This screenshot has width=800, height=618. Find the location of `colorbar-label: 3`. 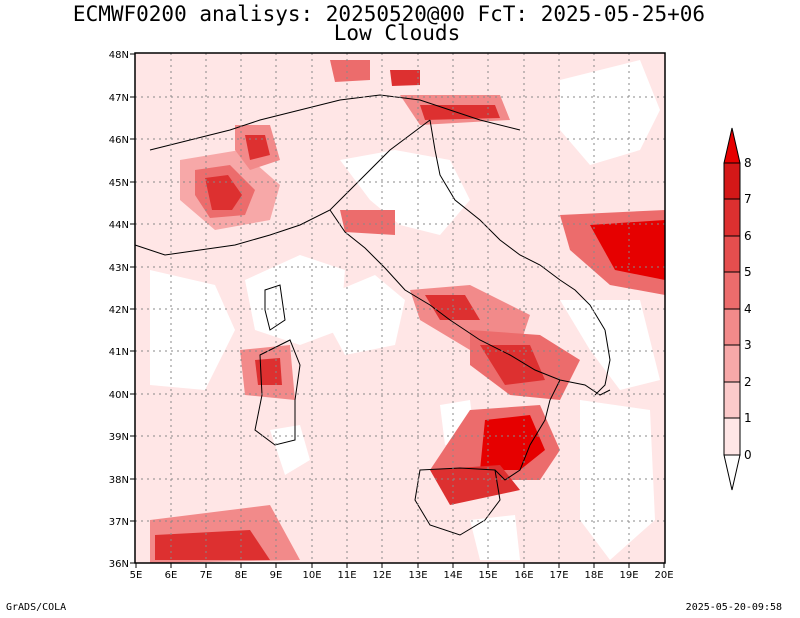

colorbar-label: 3 is located at coordinates (748, 345).